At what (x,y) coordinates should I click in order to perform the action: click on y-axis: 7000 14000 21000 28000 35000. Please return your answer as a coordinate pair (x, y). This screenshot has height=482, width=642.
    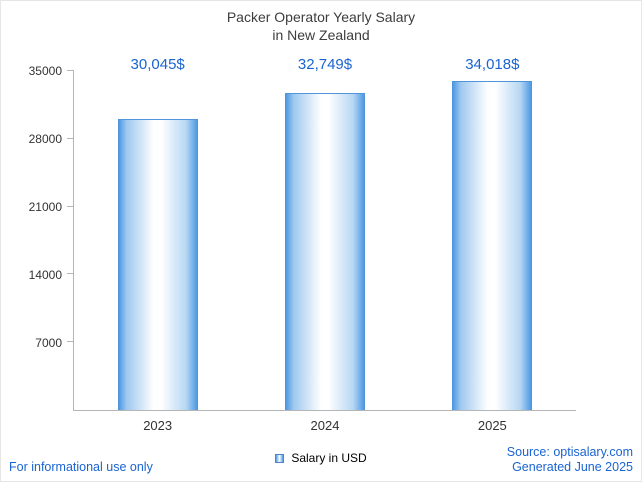
    Looking at the image, I should click on (34, 237).